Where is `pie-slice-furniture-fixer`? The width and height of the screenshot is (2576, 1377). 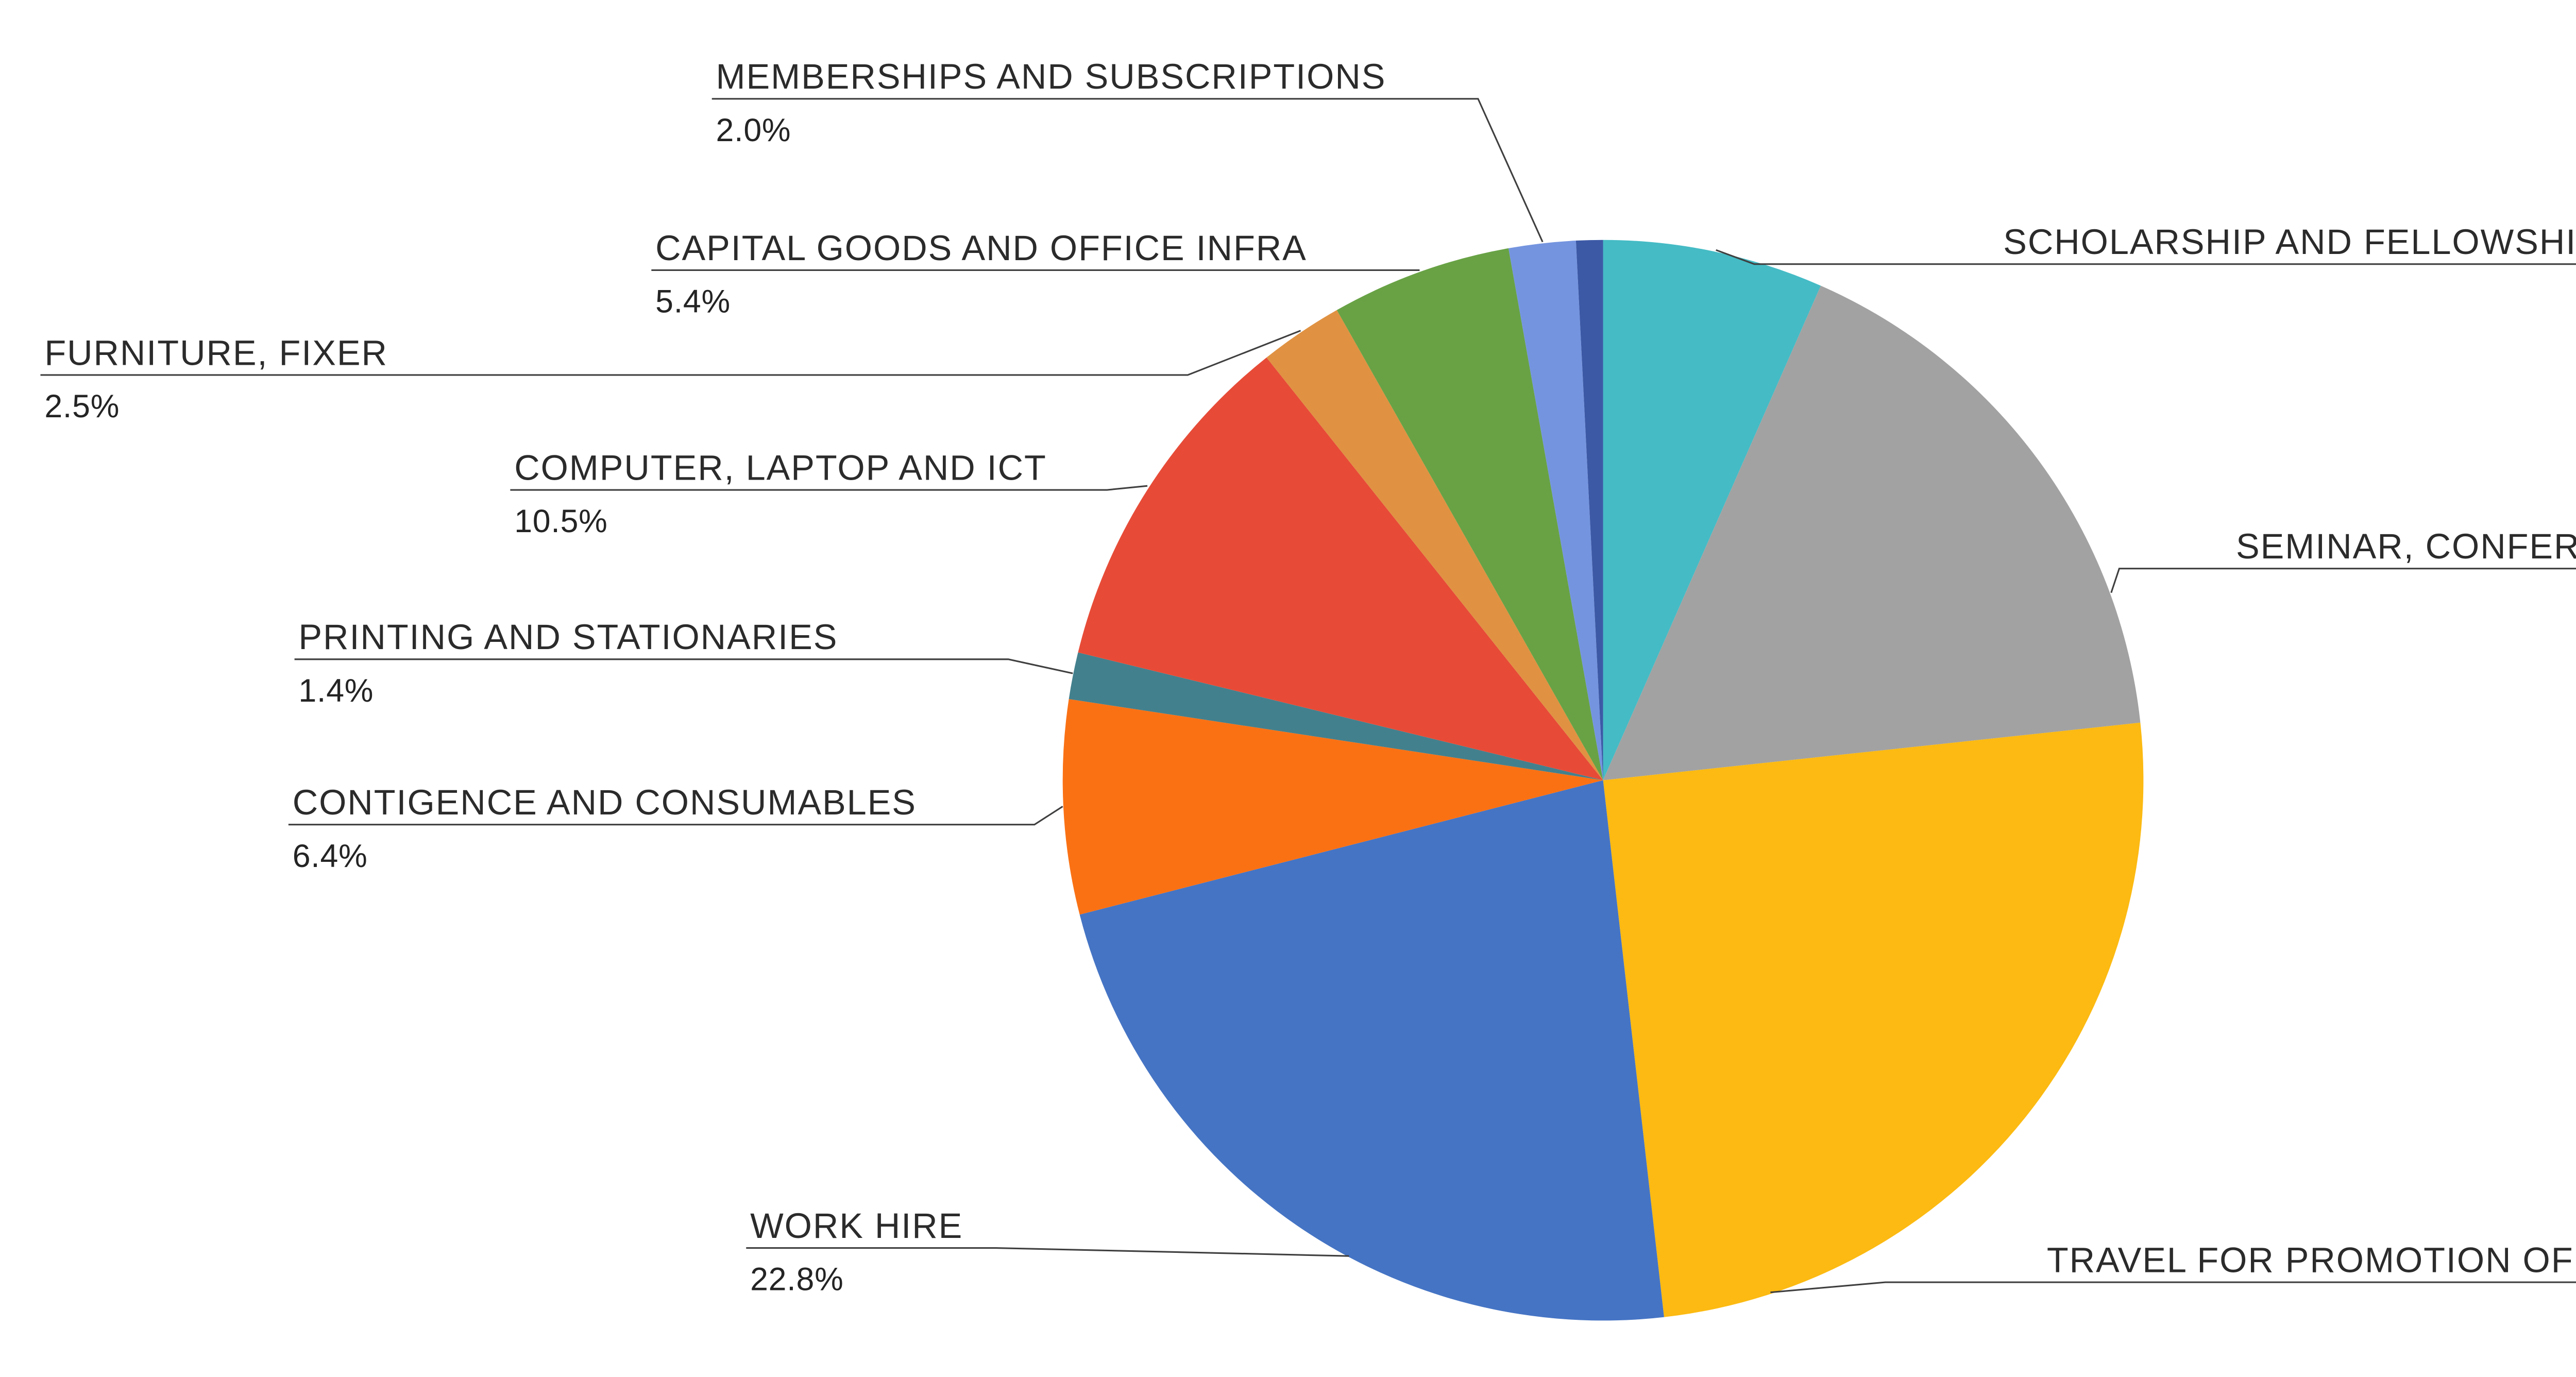 pie-slice-furniture-fixer is located at coordinates (1434, 545).